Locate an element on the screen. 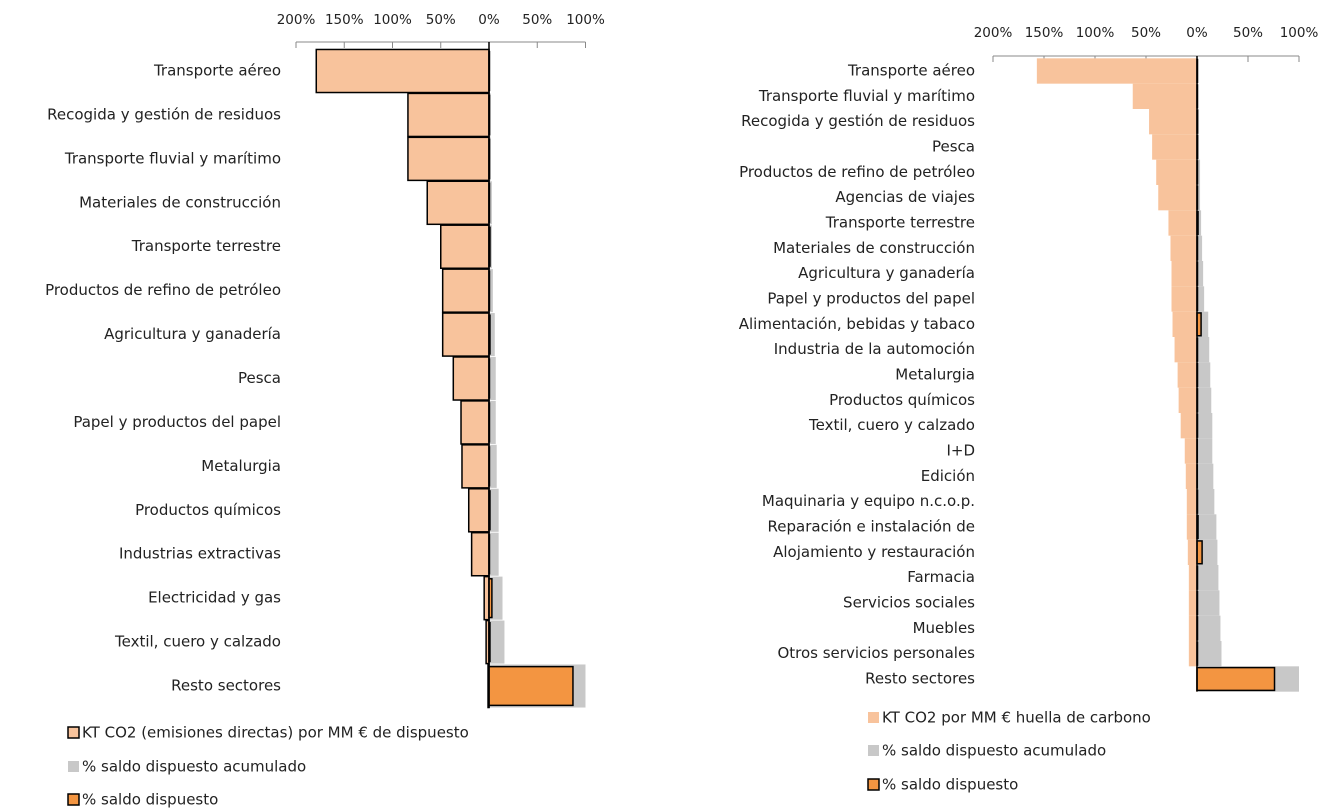 The width and height of the screenshot is (1326, 809). category-label: Electricidad y gas is located at coordinates (214, 598).